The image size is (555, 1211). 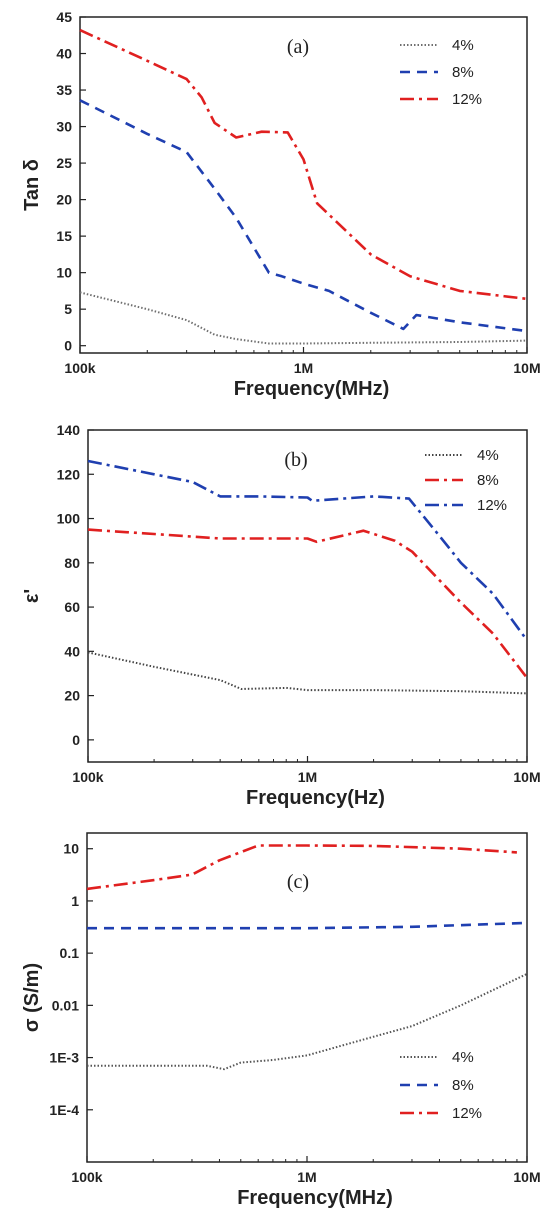 What do you see at coordinates (315, 798) in the screenshot?
I see `x-axis-label: Frequency(Hz)` at bounding box center [315, 798].